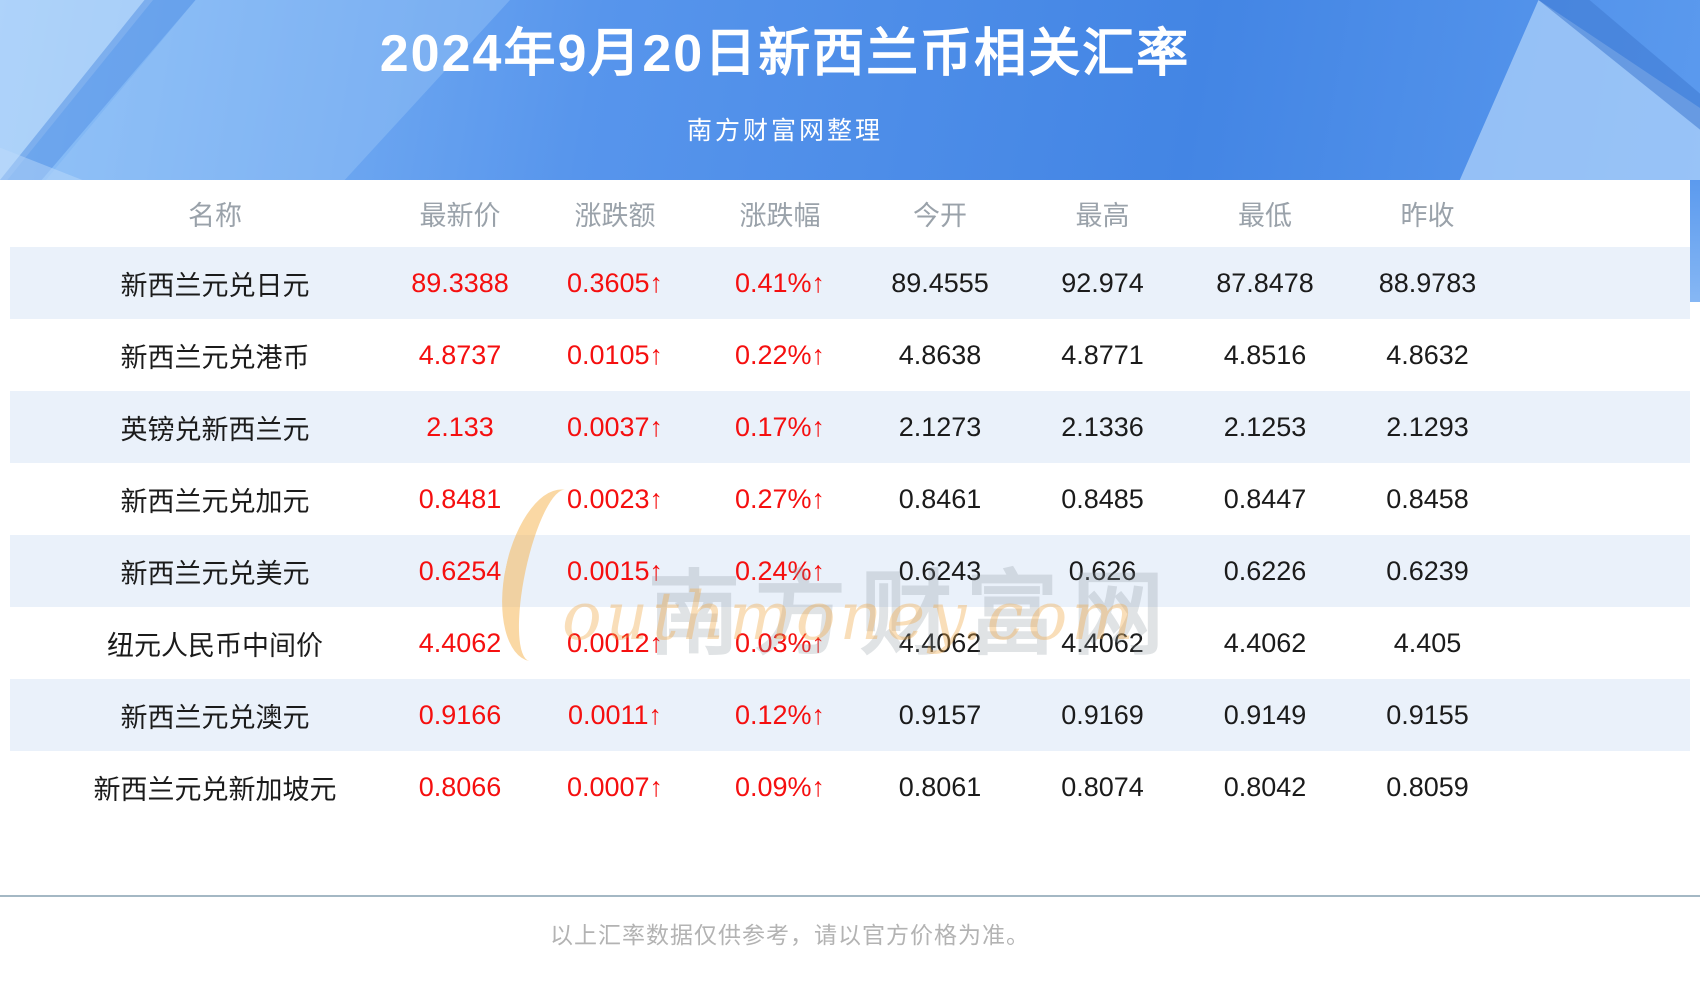  What do you see at coordinates (1102, 714) in the screenshot?
I see `cell-high: 0.9169` at bounding box center [1102, 714].